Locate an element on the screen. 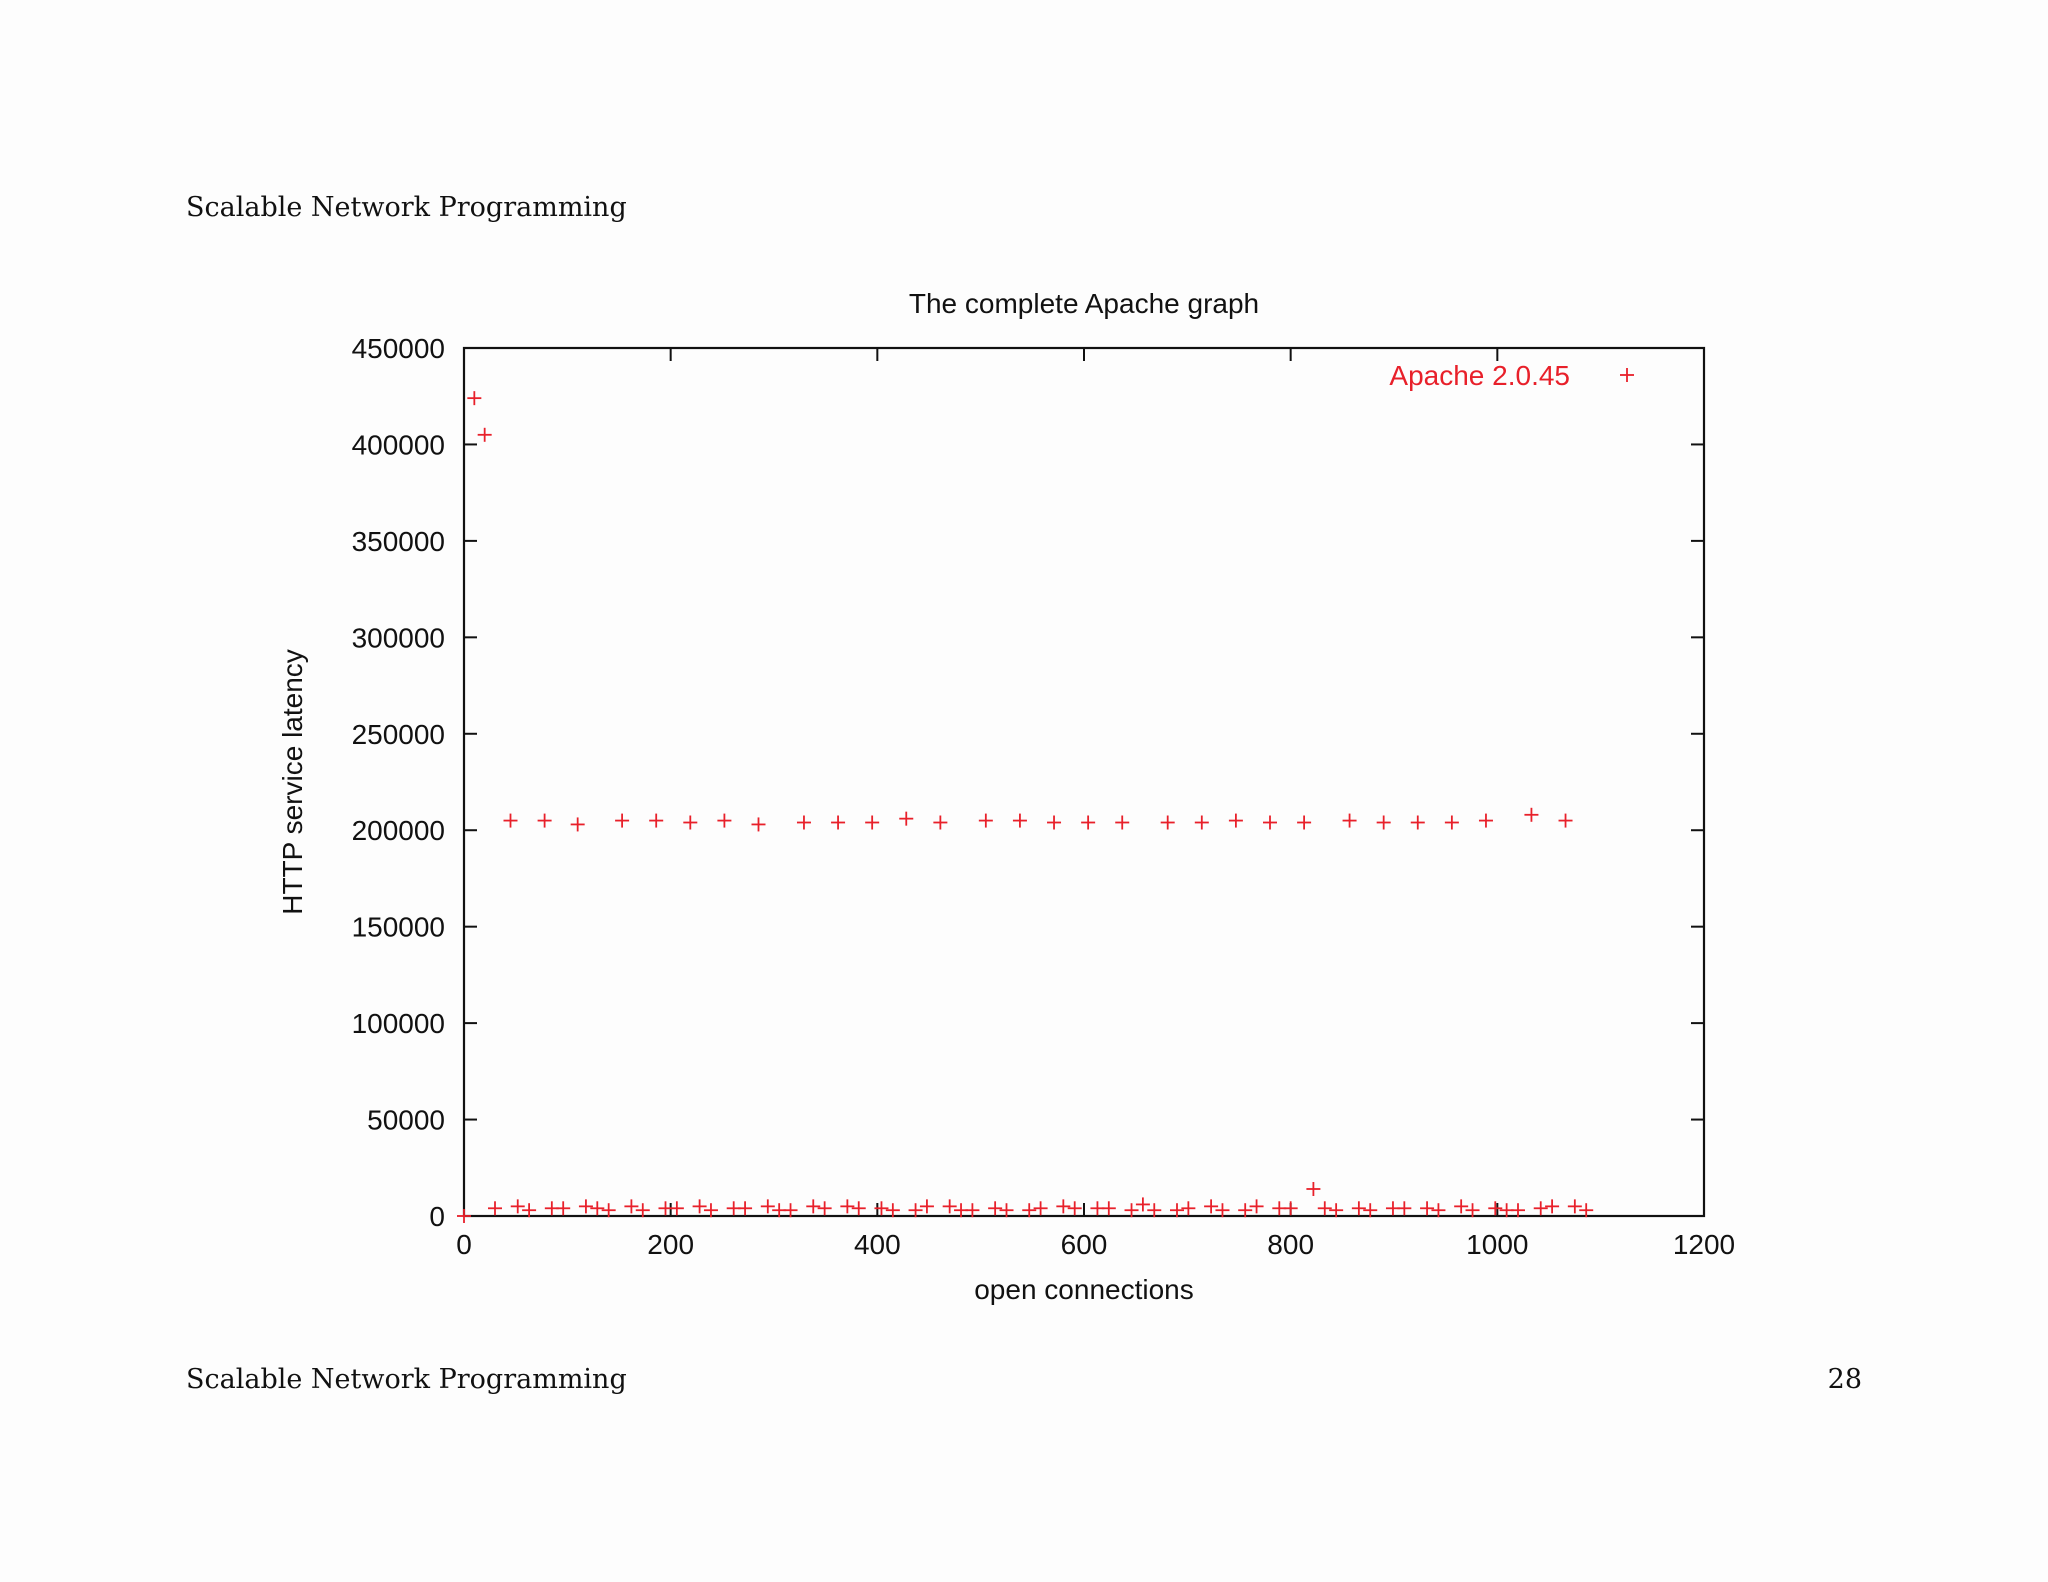  y-tick-label: 50000 is located at coordinates (406, 1120).